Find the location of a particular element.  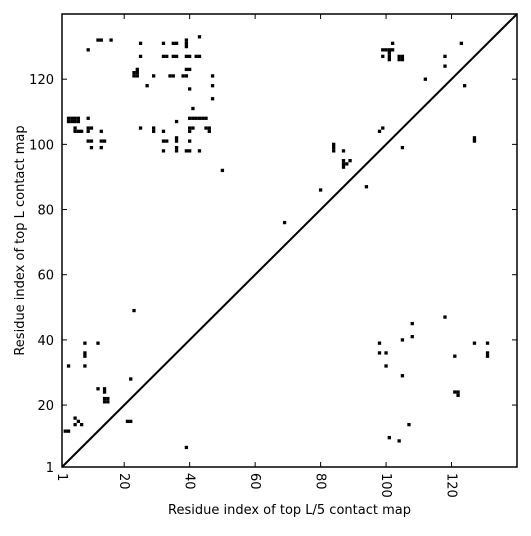

y-tick-label: 80 is located at coordinates (45, 211).